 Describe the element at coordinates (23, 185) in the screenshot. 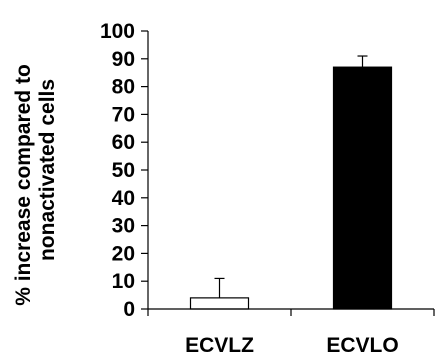

I see `y-axis-title-line-1: % increase compared to` at that location.